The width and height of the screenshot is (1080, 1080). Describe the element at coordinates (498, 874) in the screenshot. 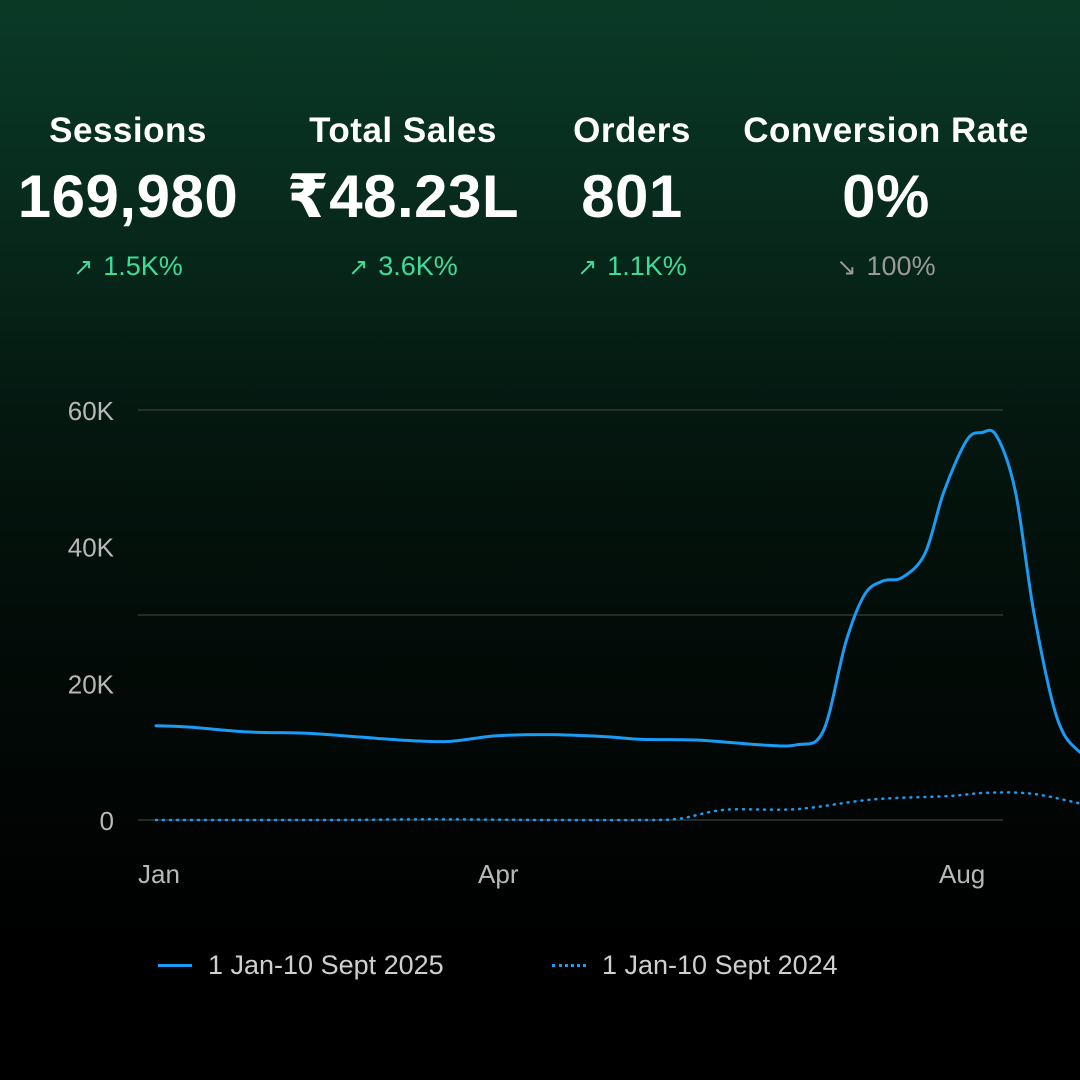

I see `x-tick-label: Apr` at that location.